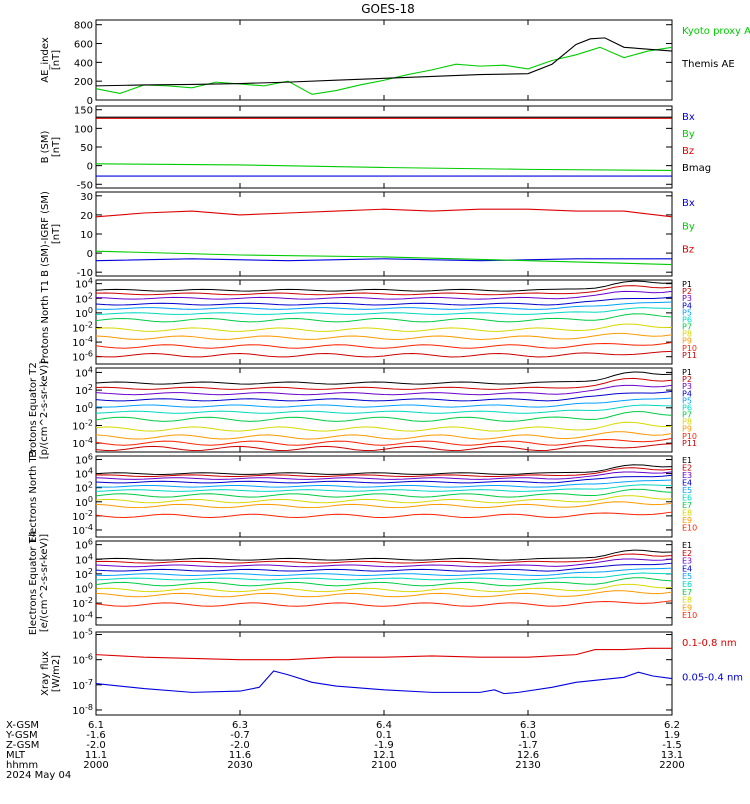 The height and width of the screenshot is (804, 750). I want to click on series-line-p5, so click(384, 402).